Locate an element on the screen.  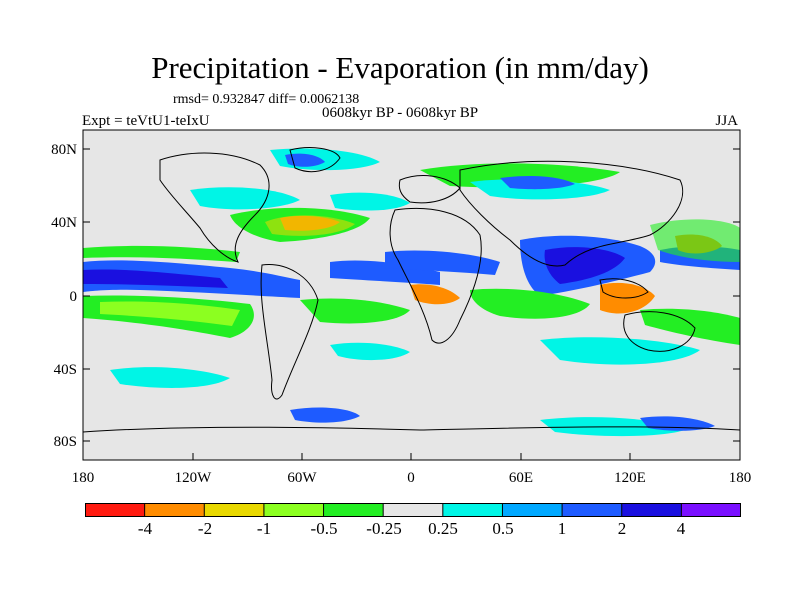
field-patch-cyan-eurasia is located at coordinates (540, 189).